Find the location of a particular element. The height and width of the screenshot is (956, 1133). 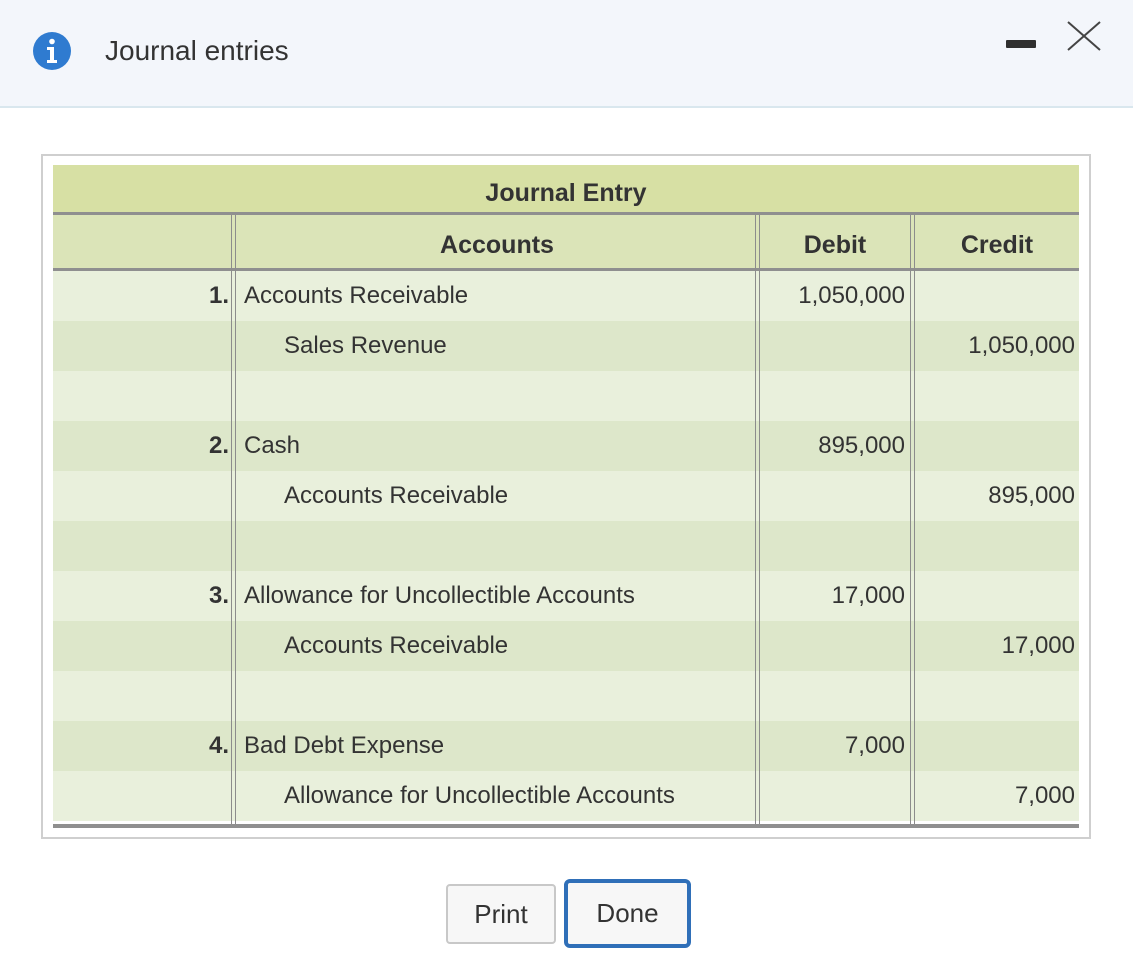

debit-header: Debit is located at coordinates (835, 245).